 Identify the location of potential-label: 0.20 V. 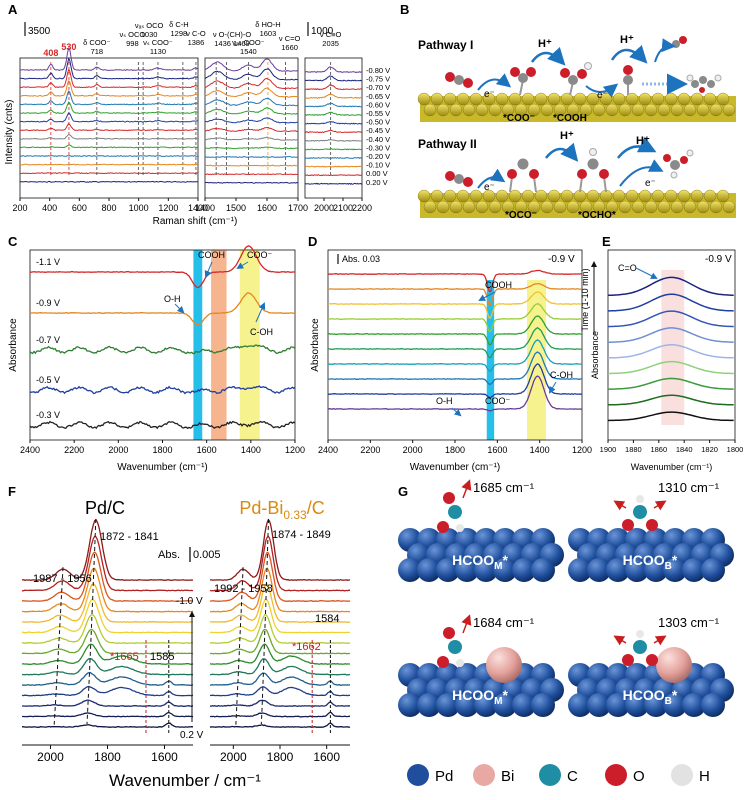
(377, 182).